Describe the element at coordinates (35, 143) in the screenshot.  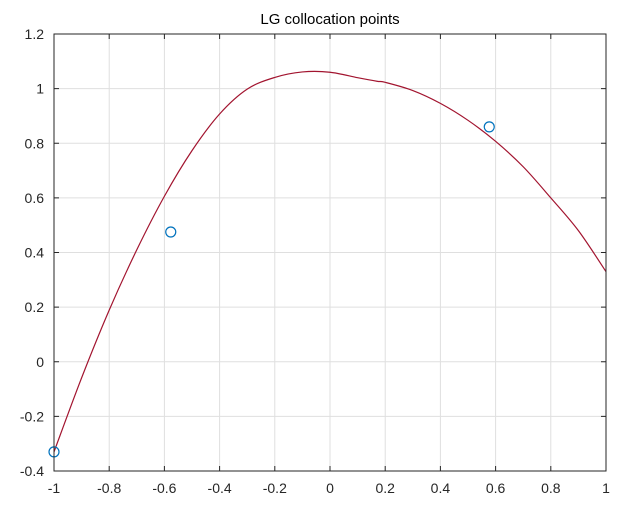
I see `y-tick-label: 0.8` at that location.